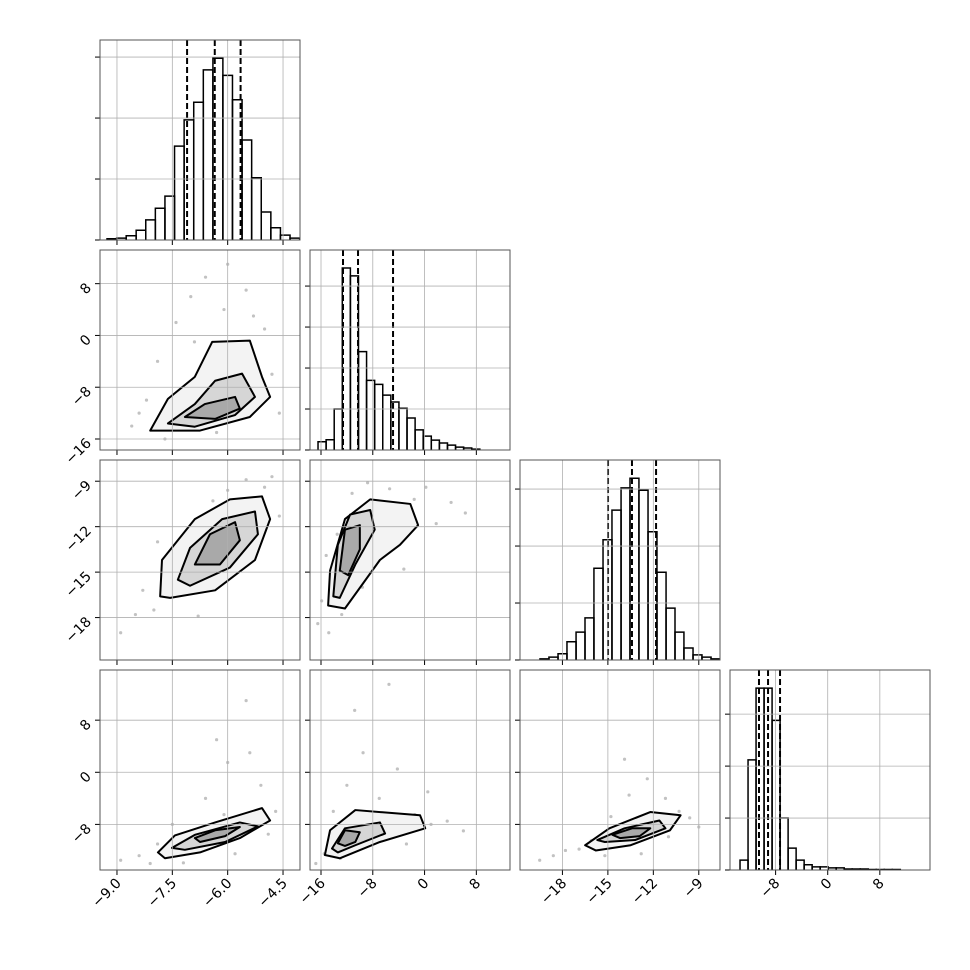 This screenshot has width=970, height=970. I want to click on x-tick-label: 8, so click(476, 885).